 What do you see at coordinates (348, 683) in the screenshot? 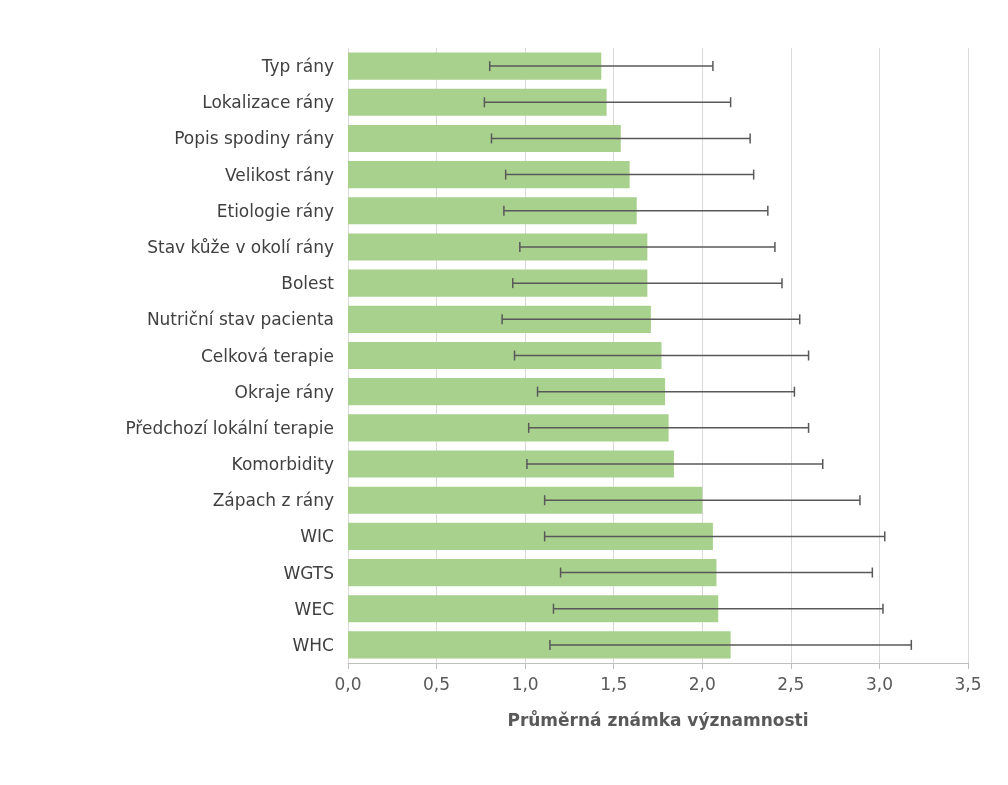
I see `x-tick-label: 0,0` at bounding box center [348, 683].